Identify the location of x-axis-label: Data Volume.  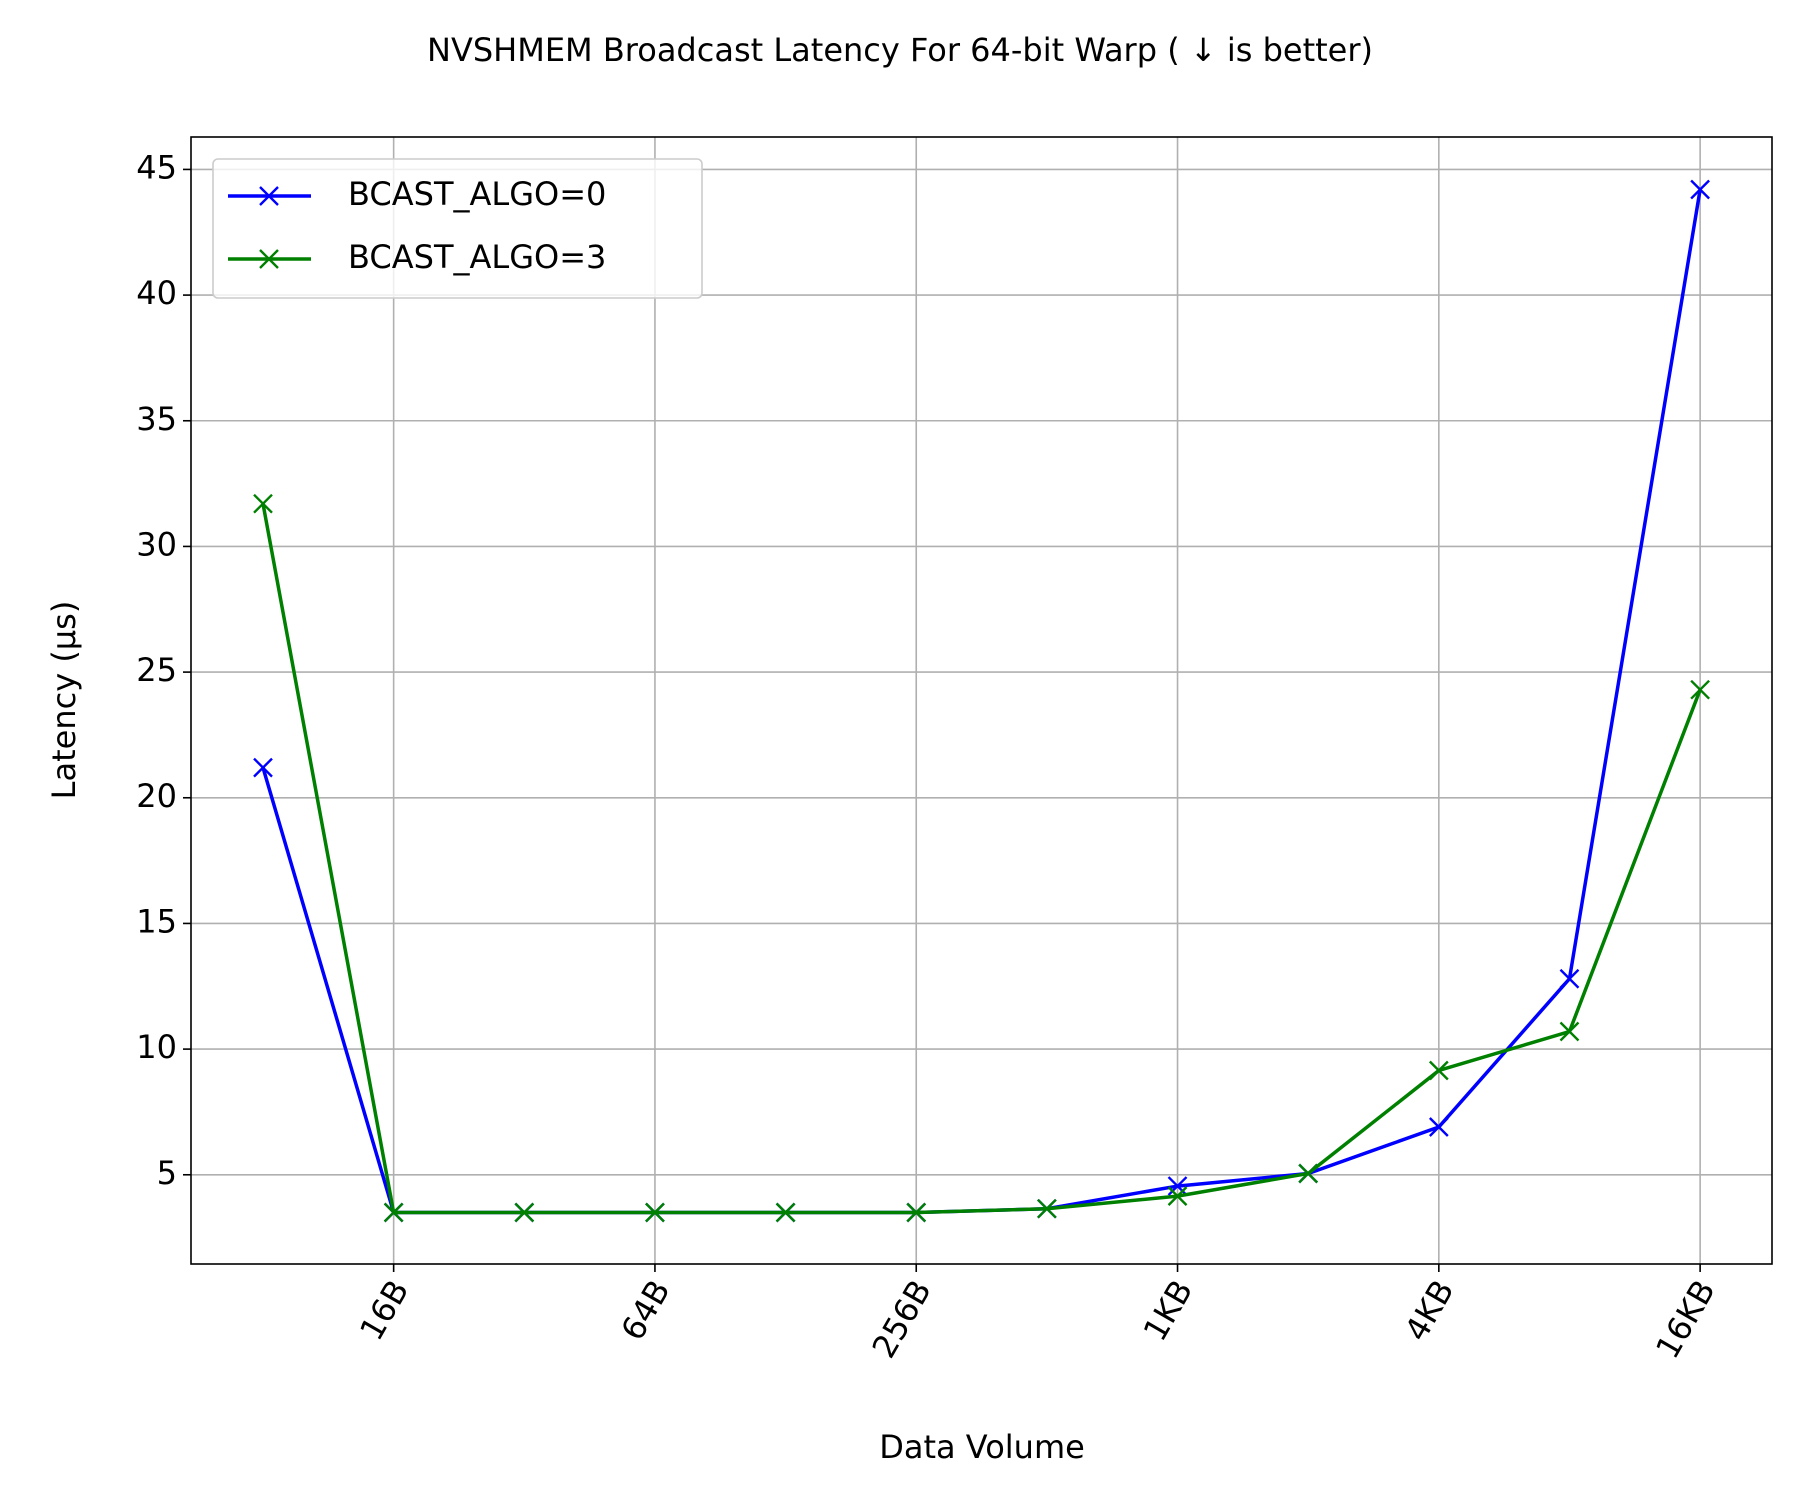
(982, 1447).